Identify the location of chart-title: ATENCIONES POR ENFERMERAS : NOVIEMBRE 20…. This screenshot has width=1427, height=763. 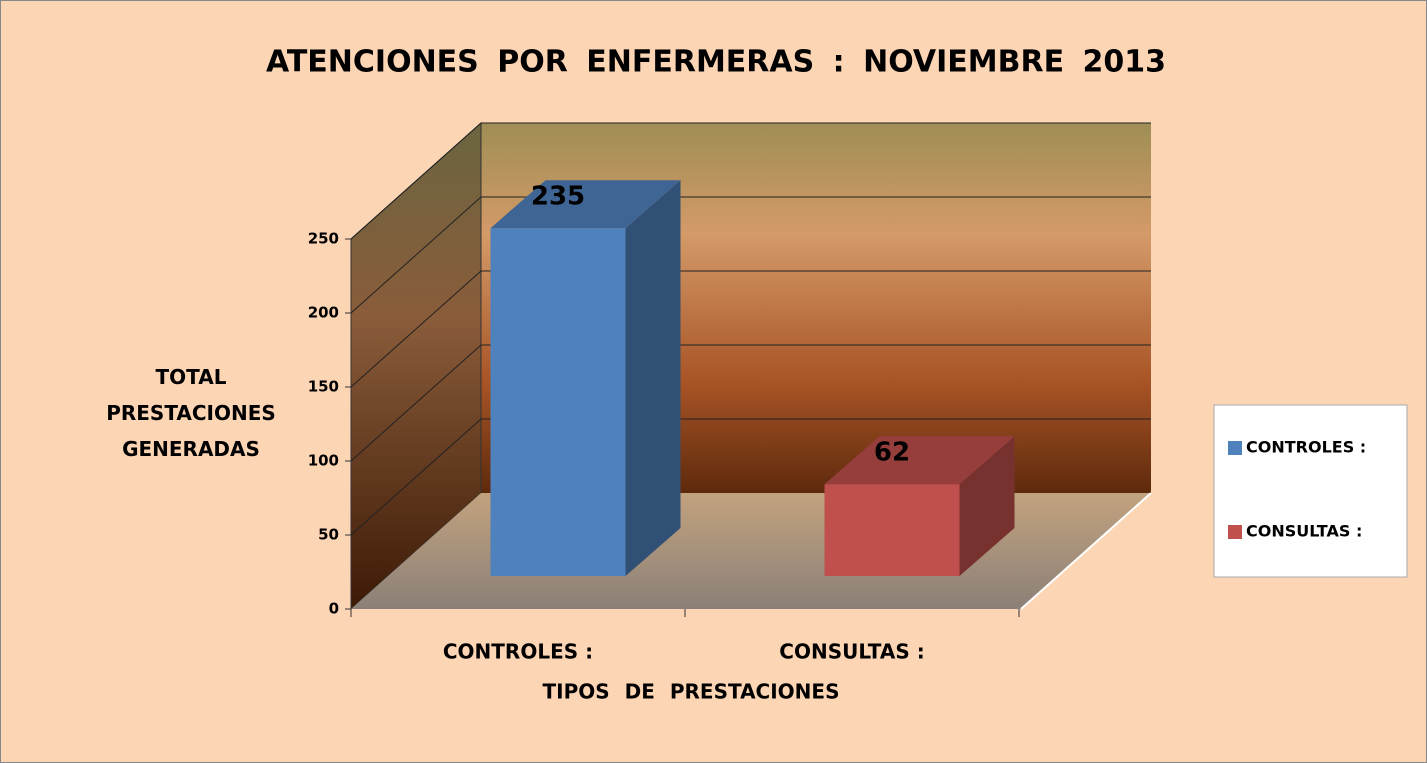
(716, 62).